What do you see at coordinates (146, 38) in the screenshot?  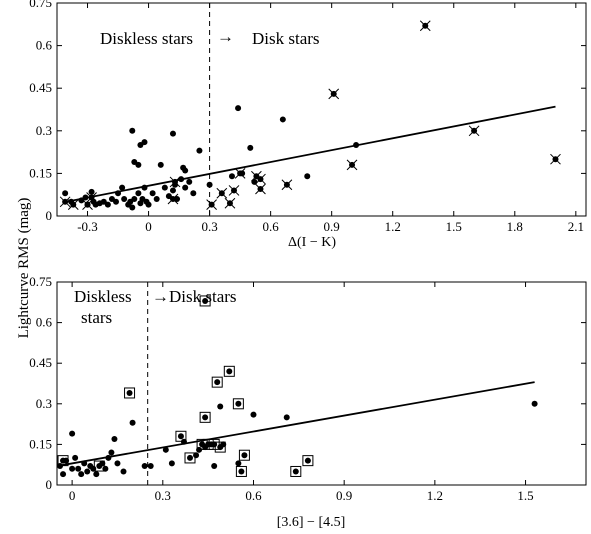 I see `top-annotation-diskless: Diskless stars` at bounding box center [146, 38].